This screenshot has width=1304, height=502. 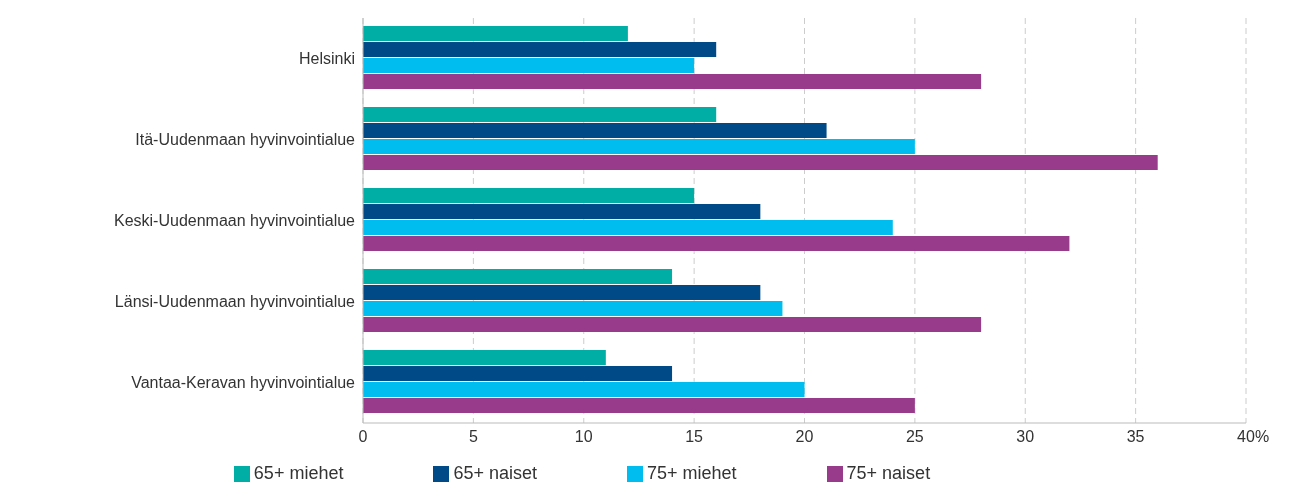 What do you see at coordinates (1025, 437) in the screenshot?
I see `x-tick-label: 30` at bounding box center [1025, 437].